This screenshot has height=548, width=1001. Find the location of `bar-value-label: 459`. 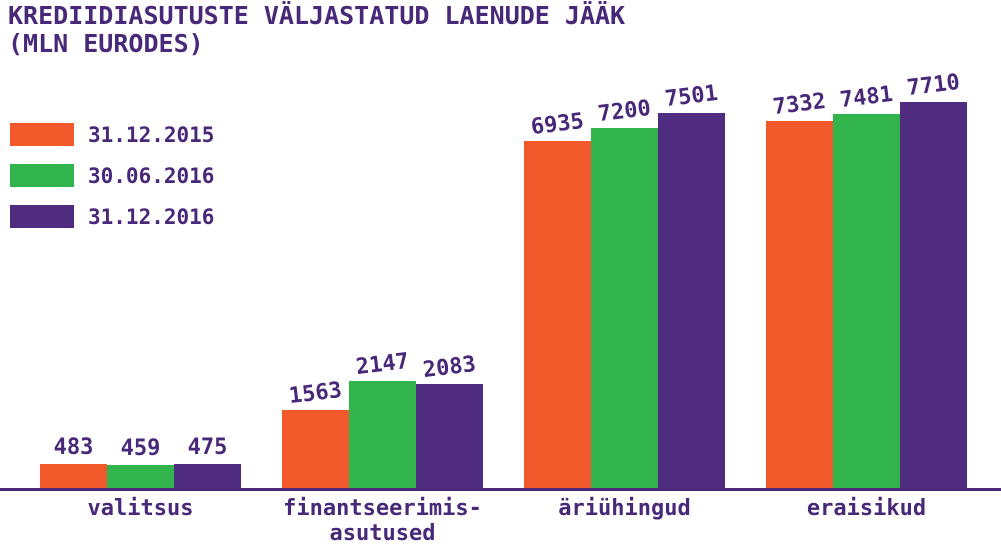

bar-value-label: 459 is located at coordinates (140, 448).